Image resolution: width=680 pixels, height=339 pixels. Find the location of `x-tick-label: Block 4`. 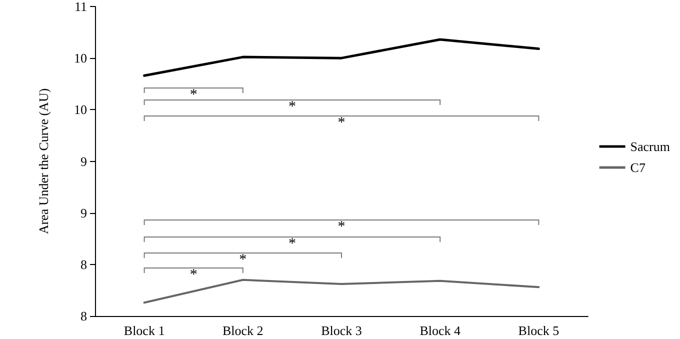

x-tick-label: Block 4 is located at coordinates (440, 330).